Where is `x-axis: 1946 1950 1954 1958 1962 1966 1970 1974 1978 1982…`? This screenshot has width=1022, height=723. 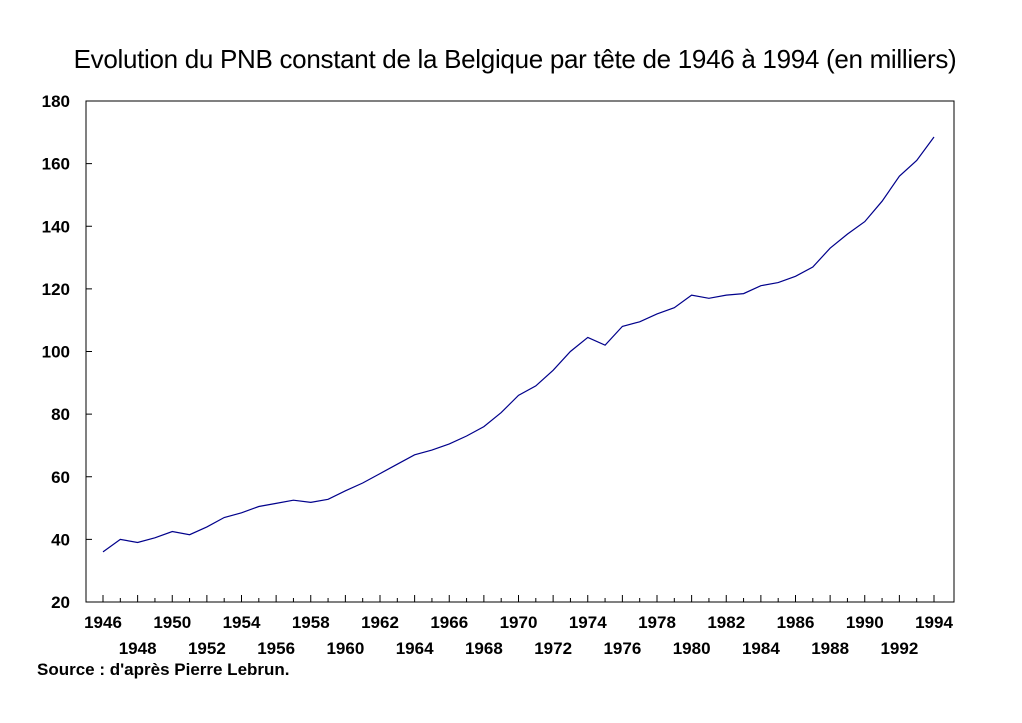 x-axis: 1946 1950 1954 1958 1962 1966 1970 1974 1978 1982… is located at coordinates (518, 626).